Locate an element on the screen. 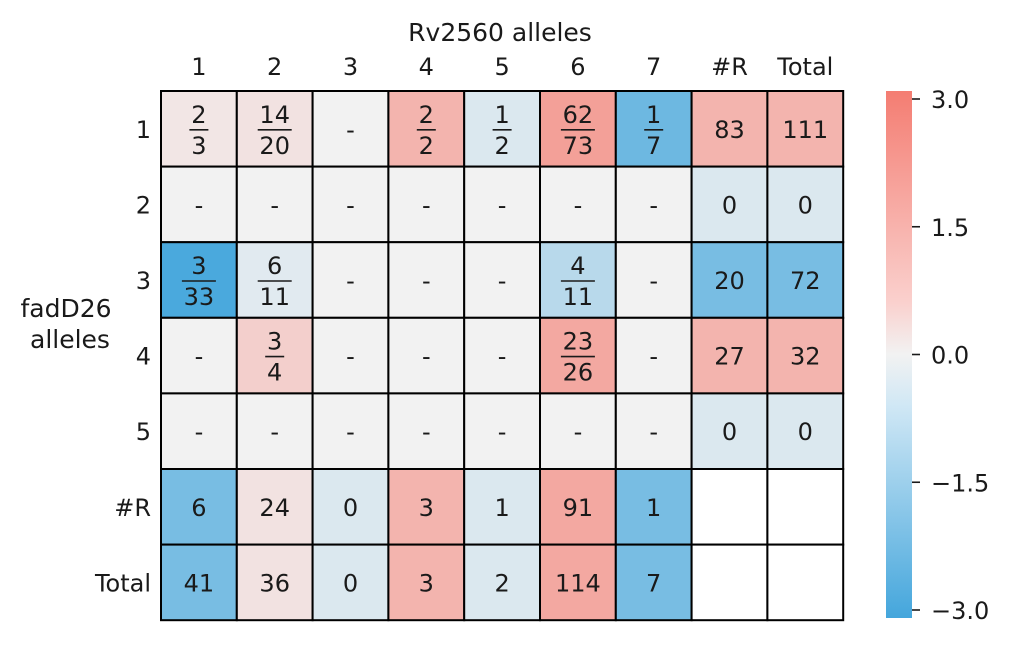 The image size is (1019, 654). cell-label: 72 is located at coordinates (805, 281).